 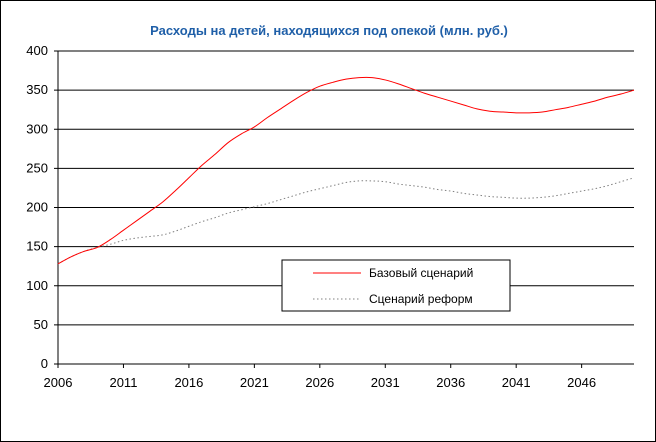 What do you see at coordinates (254, 382) in the screenshot?
I see `x-tick-label: 2021` at bounding box center [254, 382].